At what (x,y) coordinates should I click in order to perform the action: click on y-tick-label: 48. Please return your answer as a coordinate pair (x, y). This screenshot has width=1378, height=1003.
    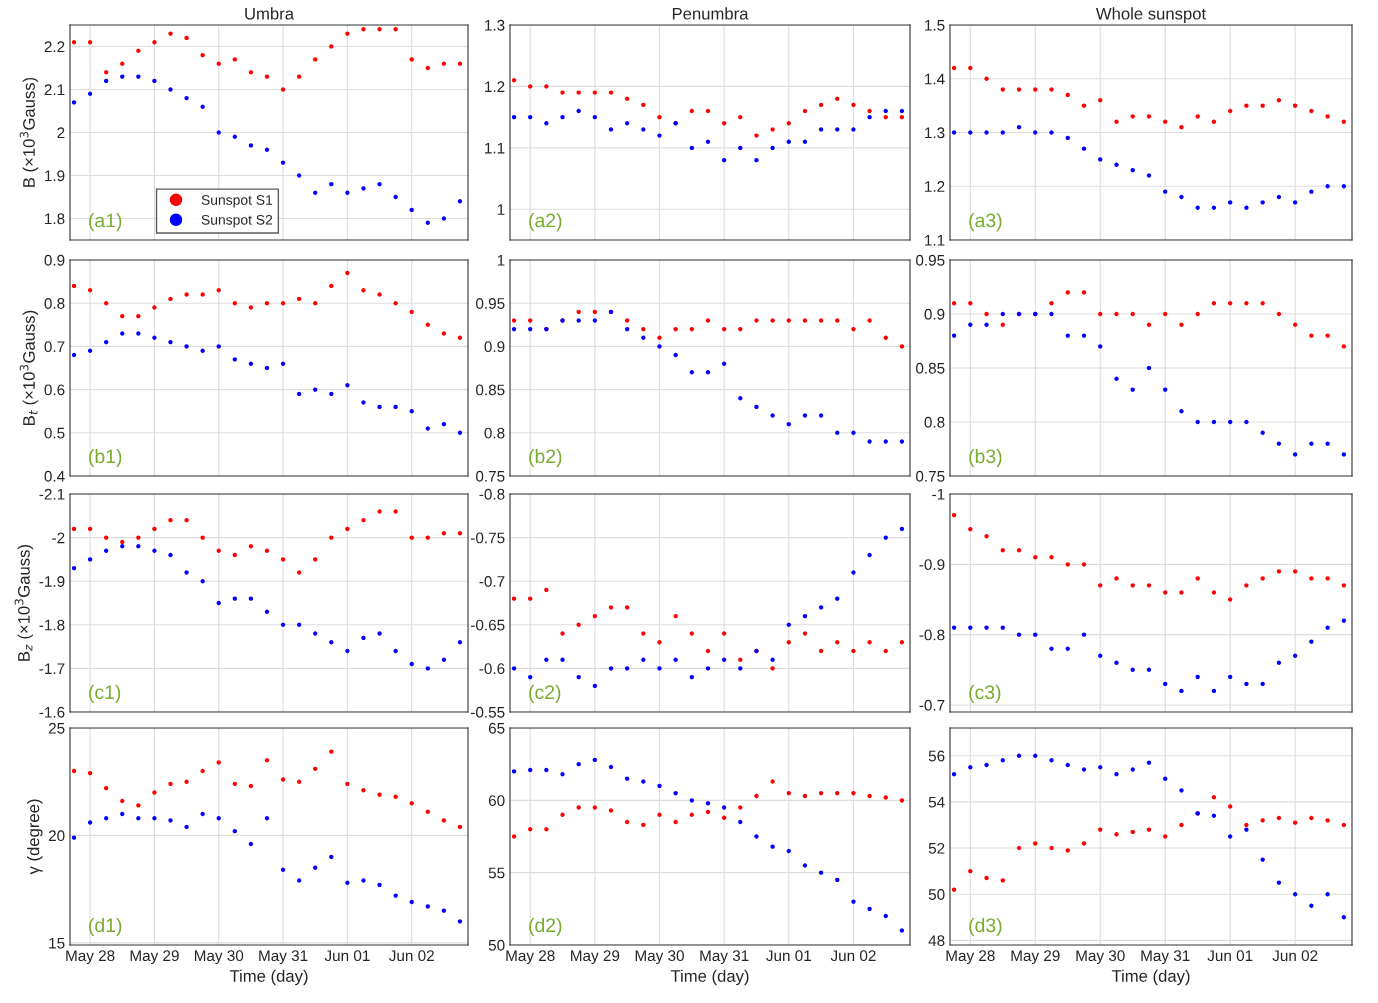
    Looking at the image, I should click on (936, 941).